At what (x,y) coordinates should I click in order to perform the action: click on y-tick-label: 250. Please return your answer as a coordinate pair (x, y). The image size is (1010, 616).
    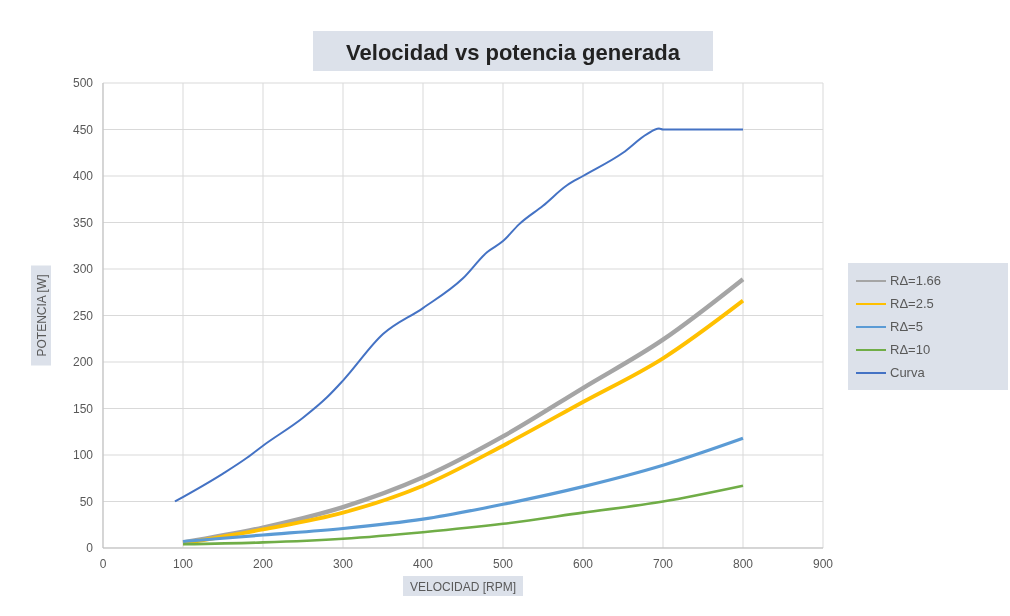
    Looking at the image, I should click on (83, 315).